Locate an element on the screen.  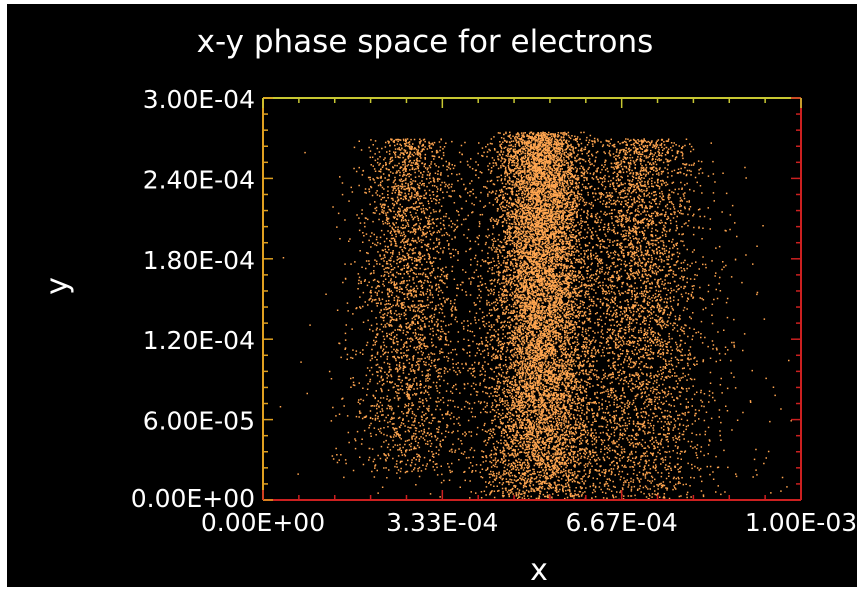
x-tick-label: 6.67E-04 is located at coordinates (622, 522).